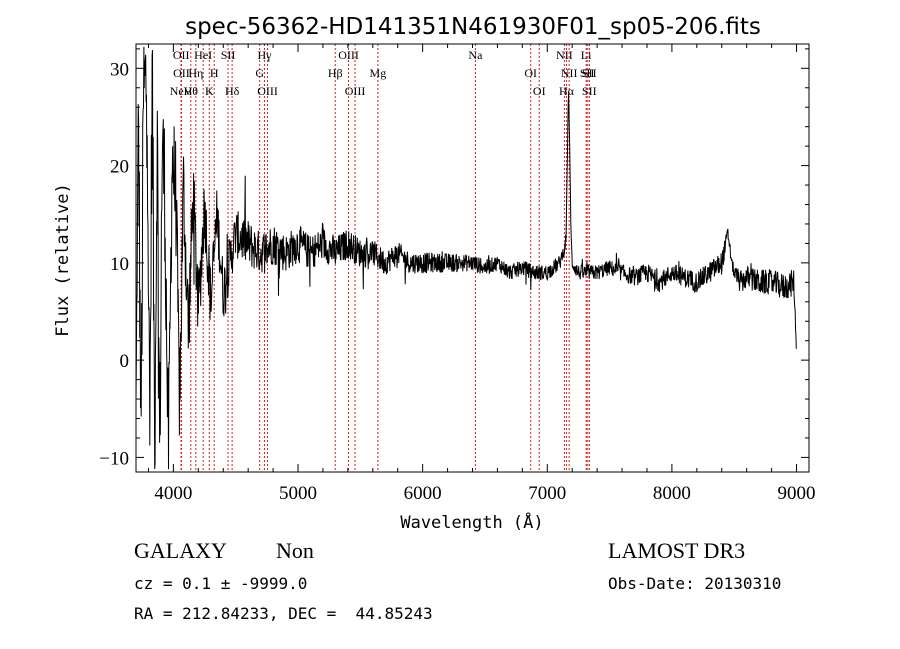  What do you see at coordinates (471, 522) in the screenshot?
I see `x-axis-label: Wavelength (Å)` at bounding box center [471, 522].